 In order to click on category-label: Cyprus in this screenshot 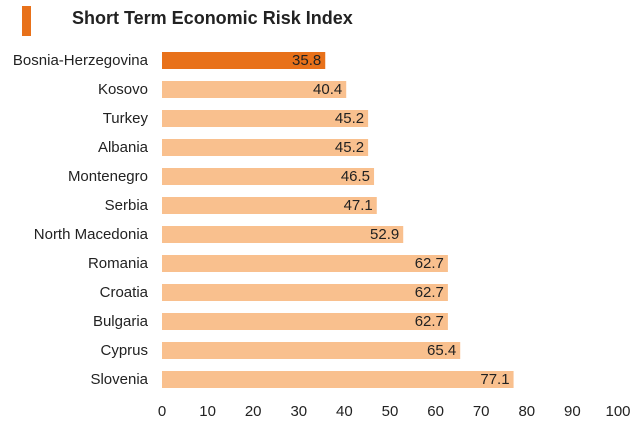, I will do `click(124, 350)`.